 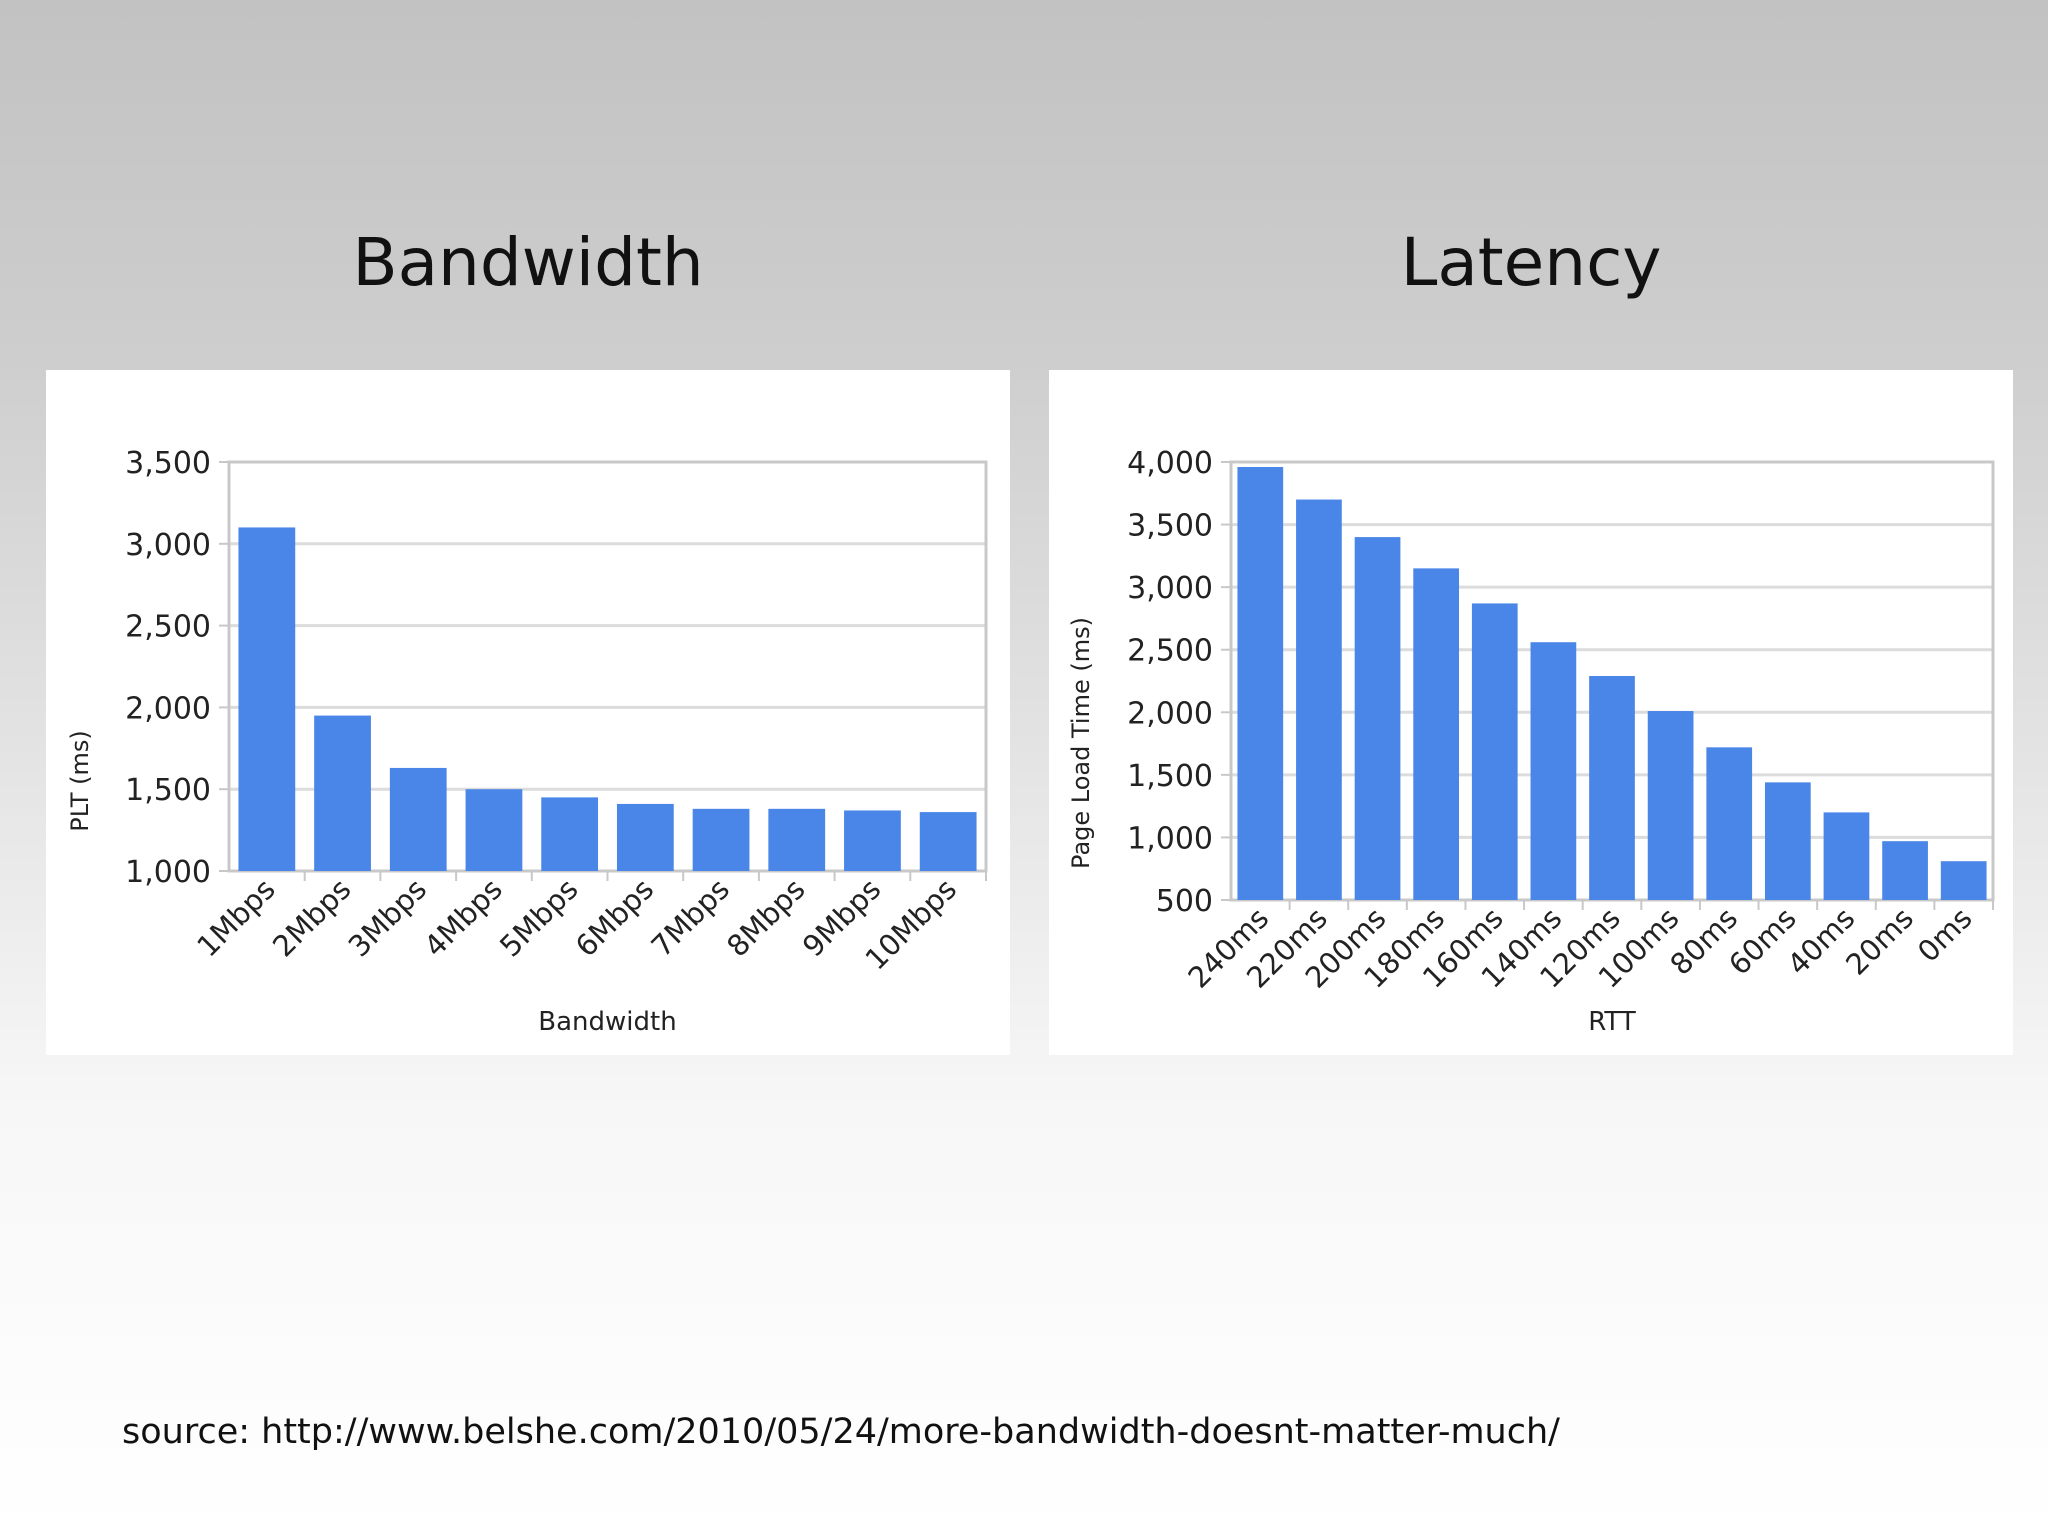 I want to click on bar-20ms, so click(x=1905, y=870).